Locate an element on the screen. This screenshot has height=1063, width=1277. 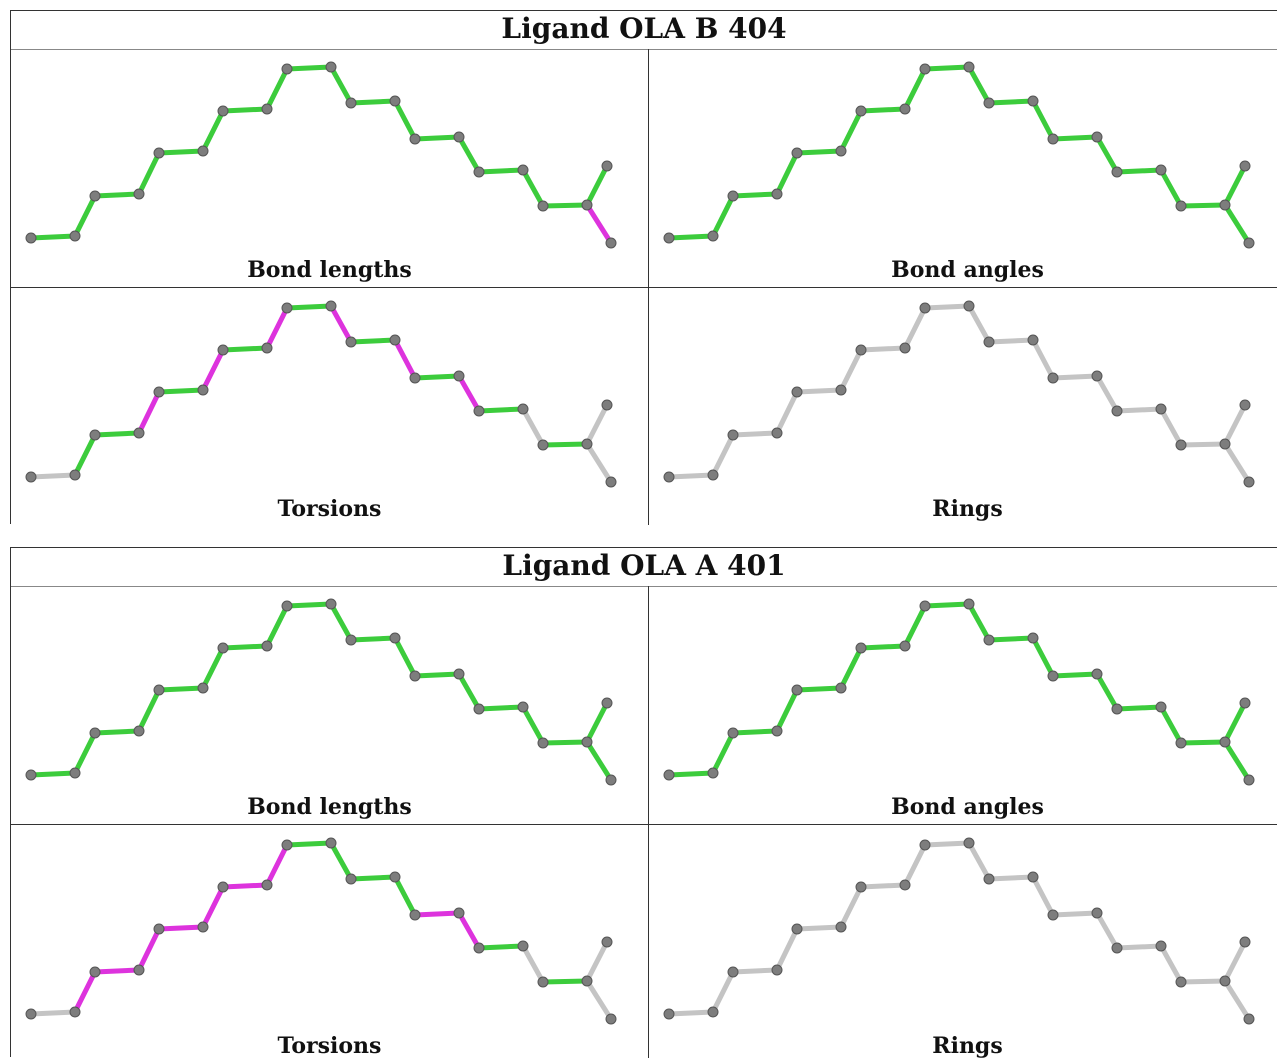
molecule-cell: Bond lengths is located at coordinates (329, 705).